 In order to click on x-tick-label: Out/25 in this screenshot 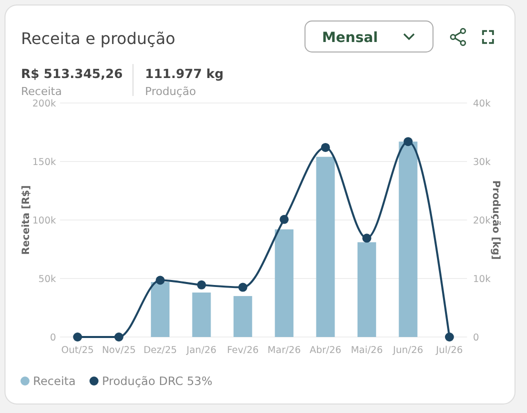, I will do `click(77, 350)`.